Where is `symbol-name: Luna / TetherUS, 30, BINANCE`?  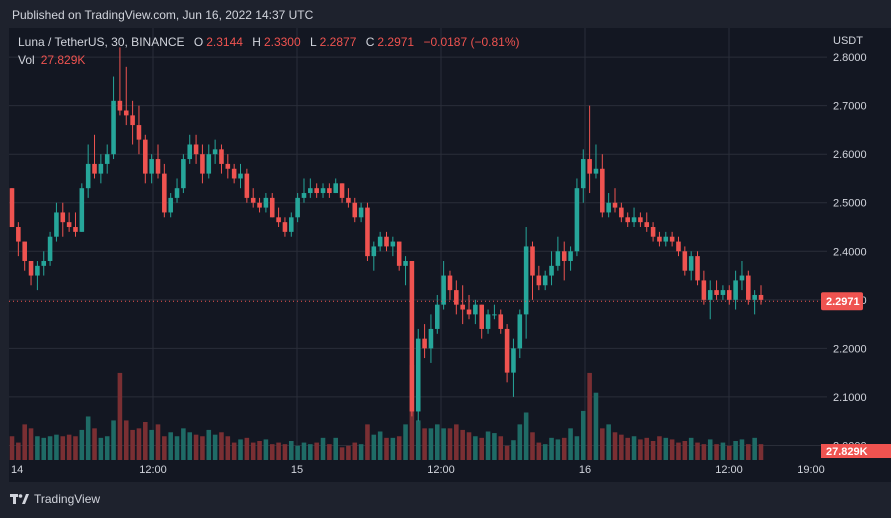 symbol-name: Luna / TetherUS, 30, BINANCE is located at coordinates (101, 42).